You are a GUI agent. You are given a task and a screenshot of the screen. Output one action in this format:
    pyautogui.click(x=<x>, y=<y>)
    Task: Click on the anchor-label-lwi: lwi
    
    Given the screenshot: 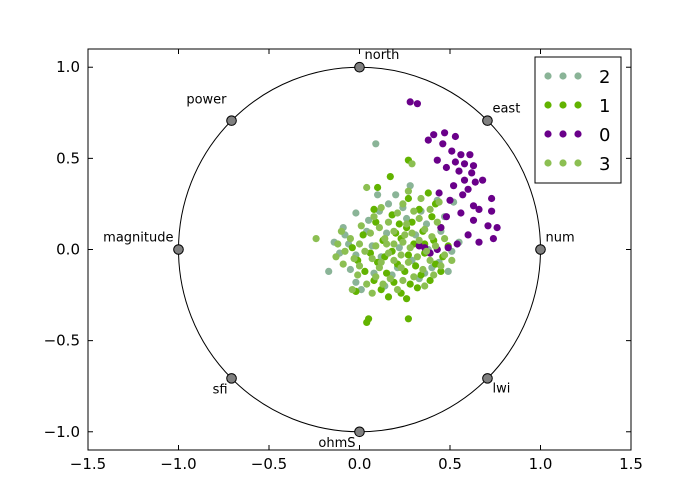 What is the action you would take?
    pyautogui.click(x=501, y=388)
    